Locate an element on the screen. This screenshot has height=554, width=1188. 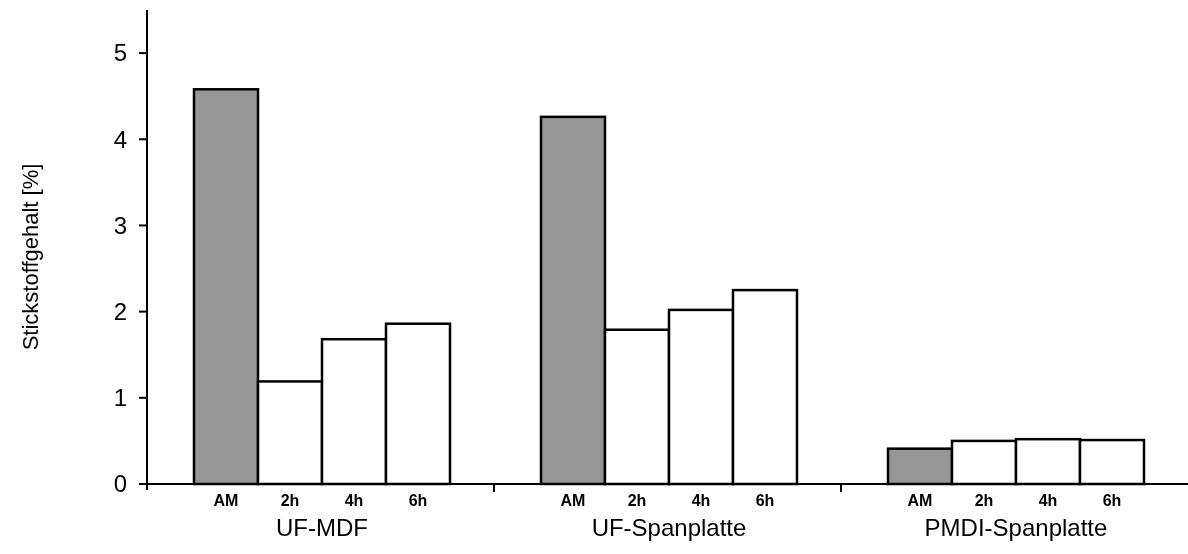
y-tick-label: 2 is located at coordinates (120, 312).